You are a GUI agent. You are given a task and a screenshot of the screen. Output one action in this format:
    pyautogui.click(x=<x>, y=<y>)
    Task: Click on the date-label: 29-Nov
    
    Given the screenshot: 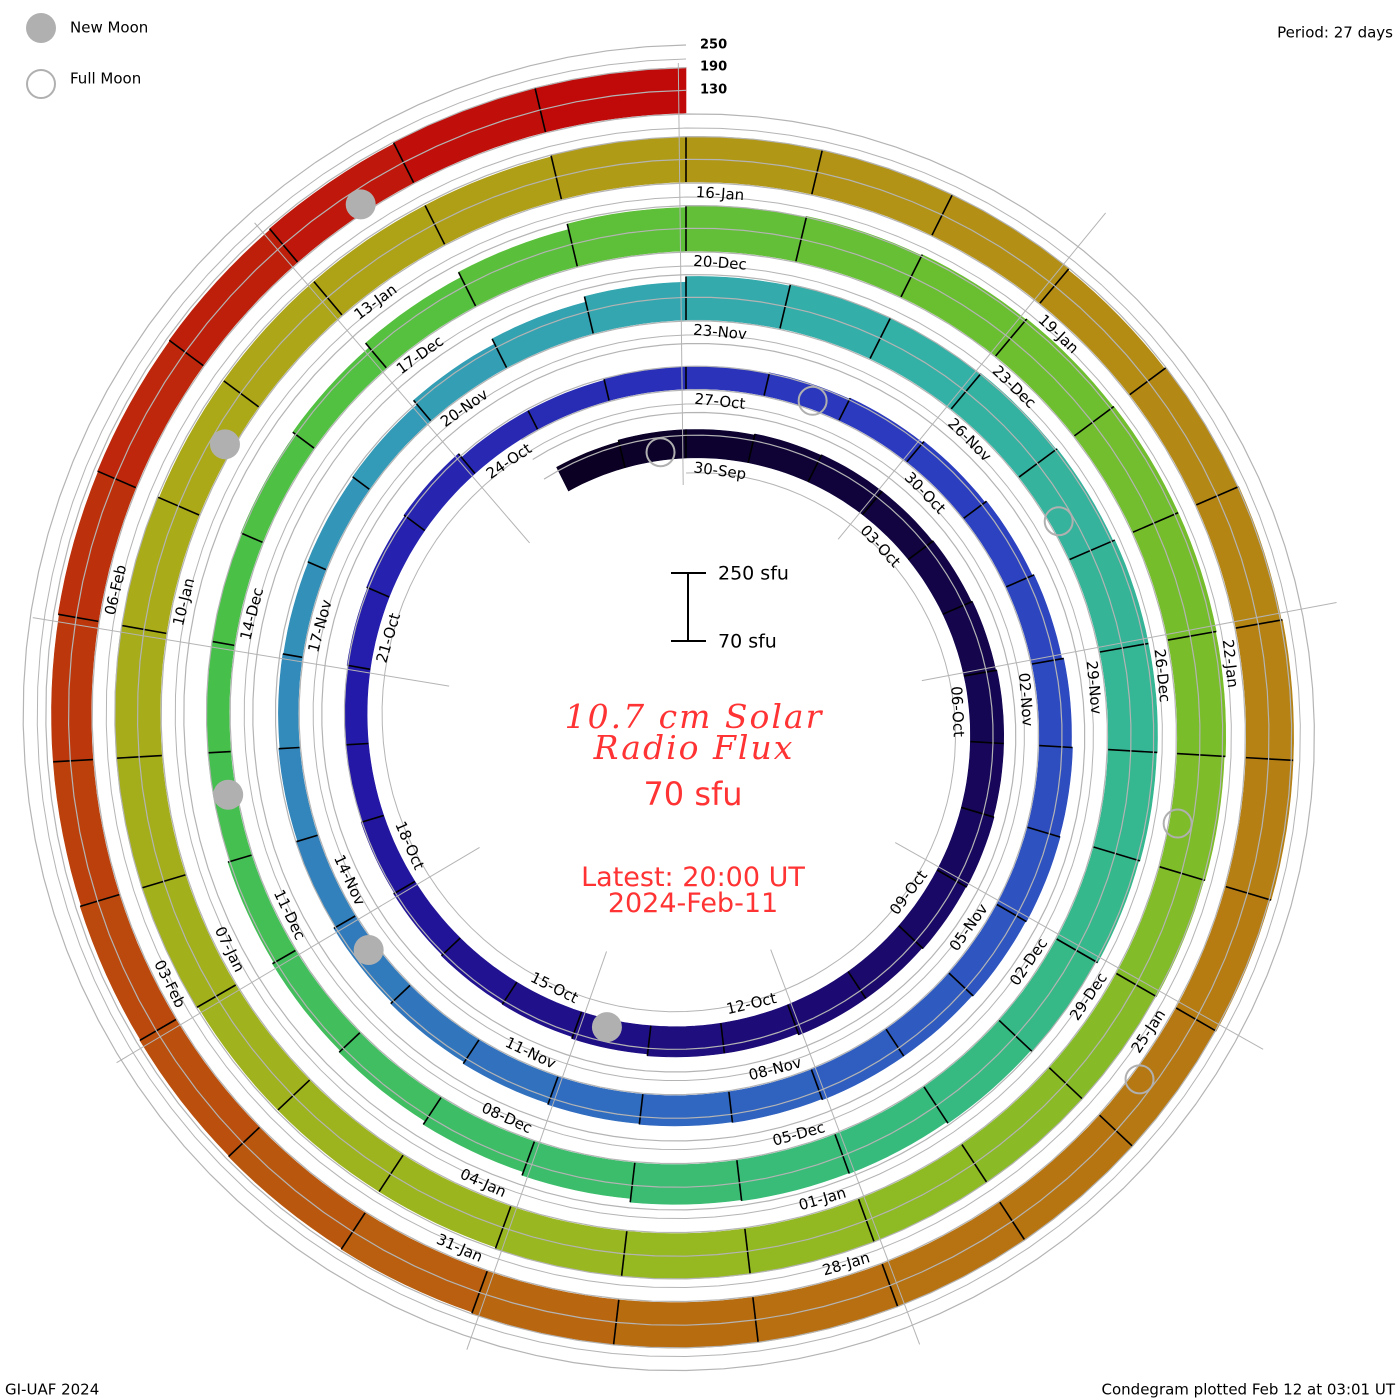 What is the action you would take?
    pyautogui.click(x=1094, y=687)
    